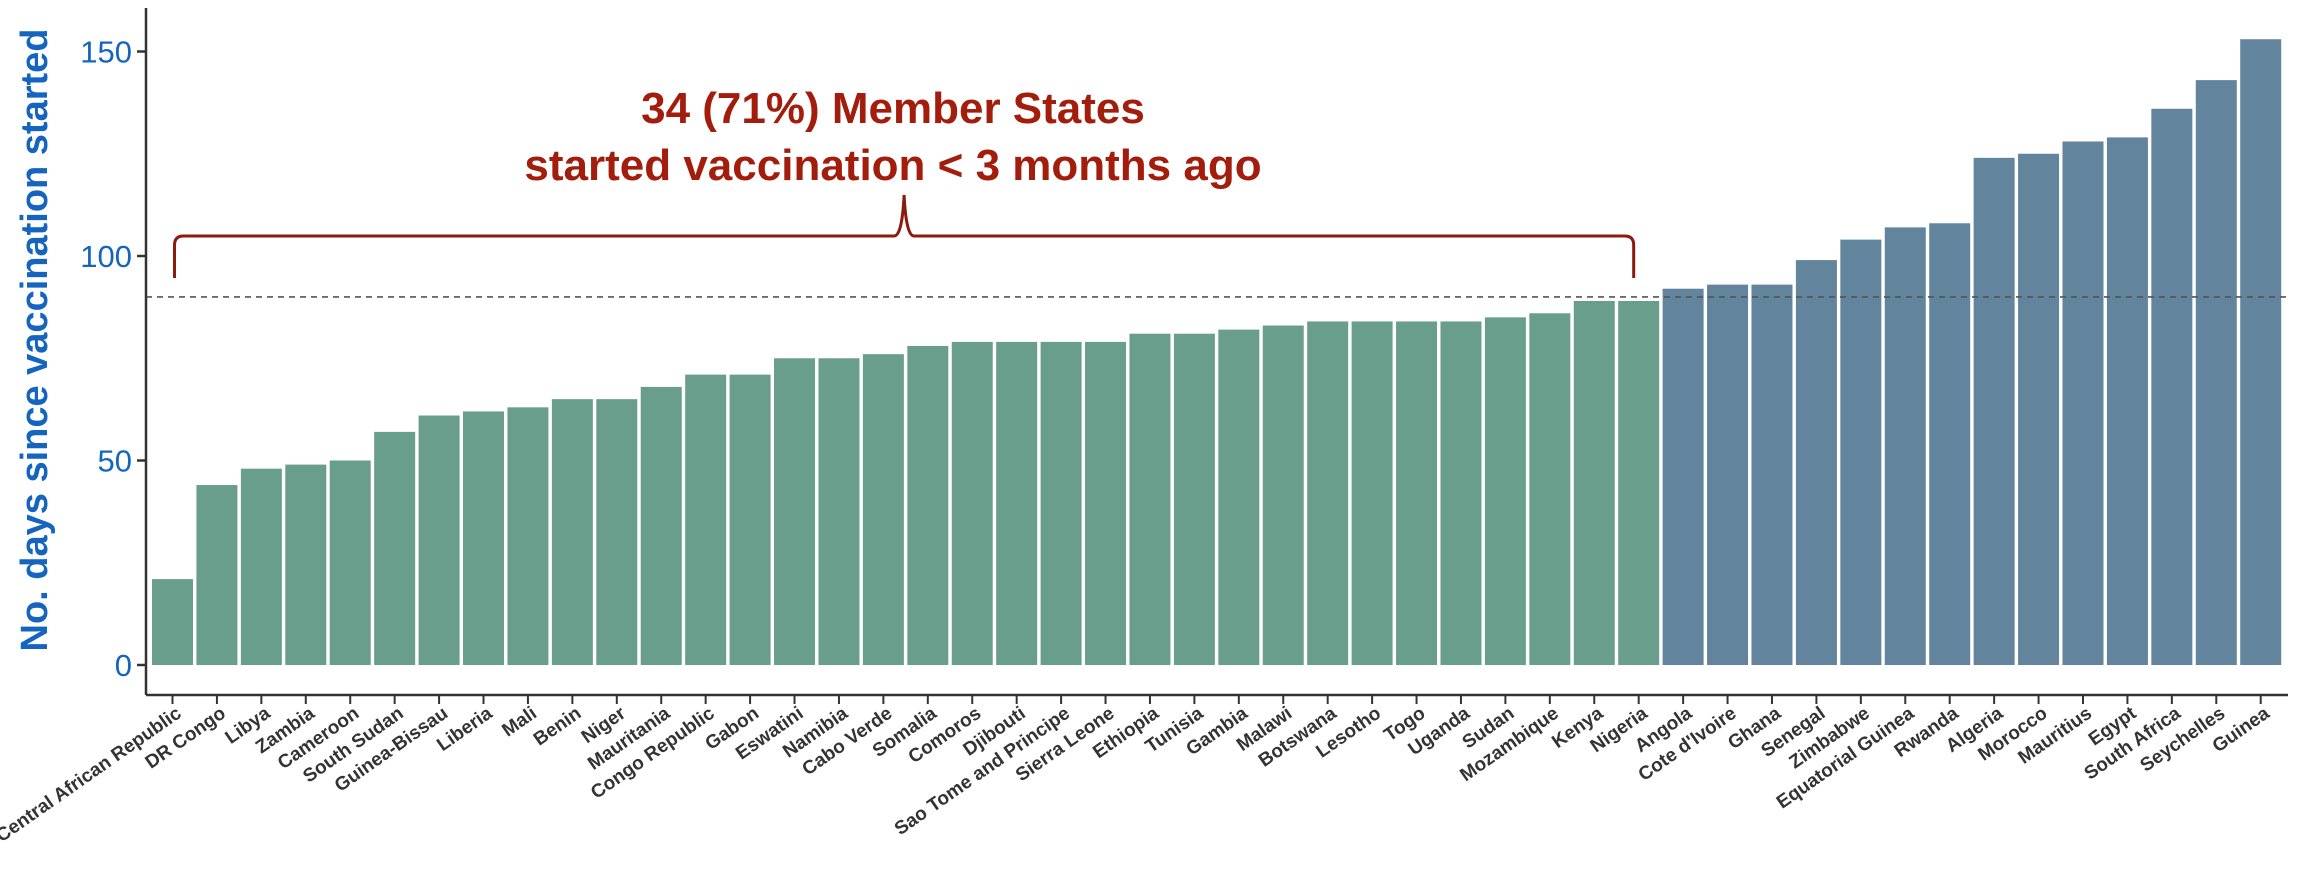 The height and width of the screenshot is (890, 2300). Describe the element at coordinates (106, 256) in the screenshot. I see `y-tick-label: 100` at that location.